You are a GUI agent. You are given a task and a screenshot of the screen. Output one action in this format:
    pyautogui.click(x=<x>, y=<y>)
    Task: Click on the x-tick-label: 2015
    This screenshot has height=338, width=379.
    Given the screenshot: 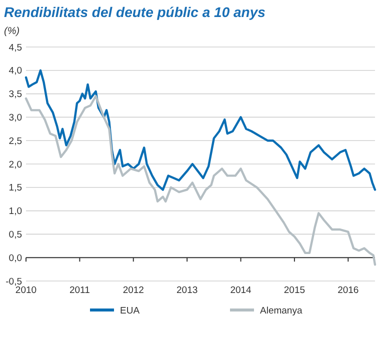 What is the action you would take?
    pyautogui.click(x=295, y=290)
    